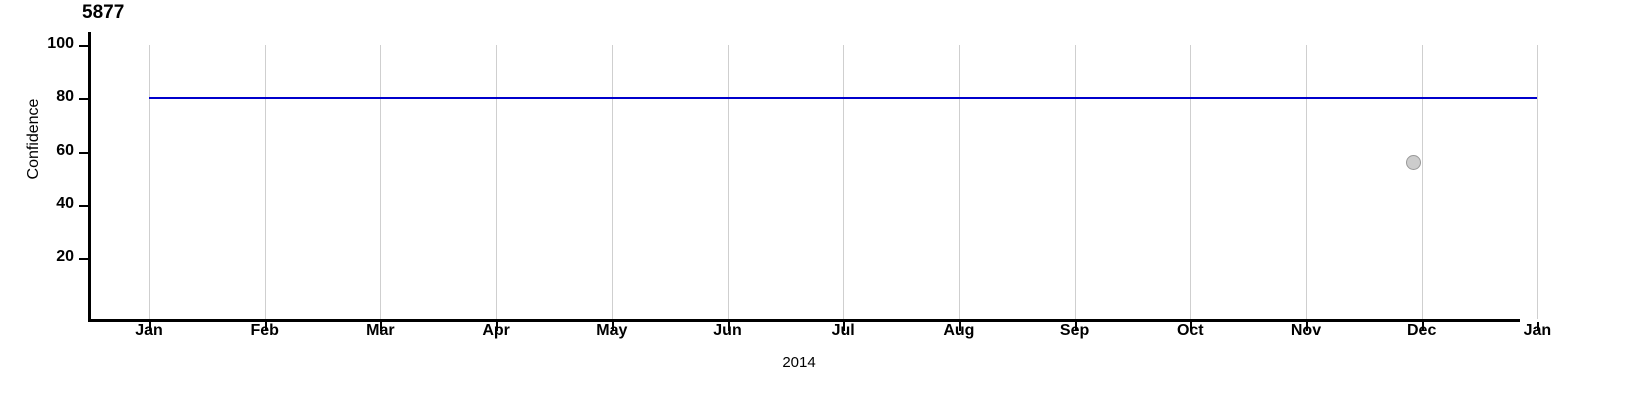  Describe the element at coordinates (65, 97) in the screenshot. I see `y-tick-label-80: 80` at that location.